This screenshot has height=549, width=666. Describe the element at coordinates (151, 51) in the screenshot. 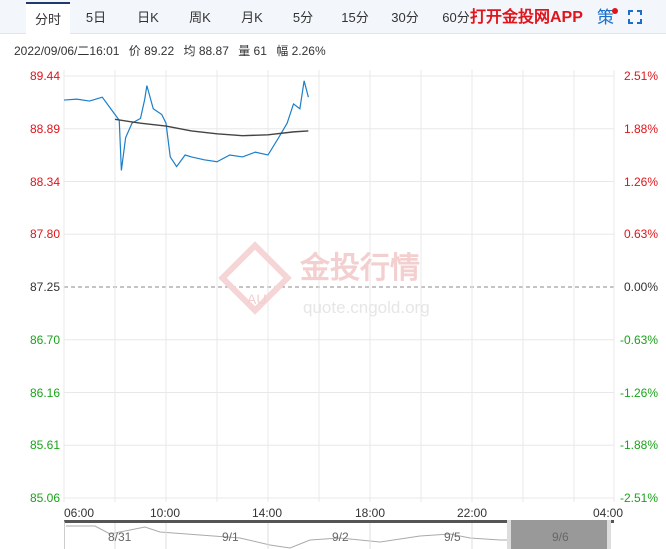

I see `price: 价 89.22` at that location.